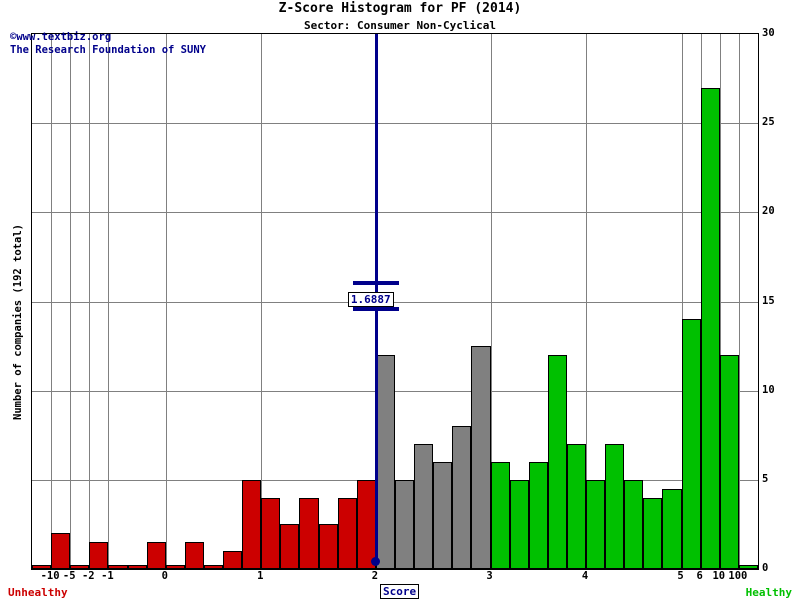 The image size is (800, 600). What do you see at coordinates (370, 300) in the screenshot?
I see `marker-value-label: 1.6887` at bounding box center [370, 300].